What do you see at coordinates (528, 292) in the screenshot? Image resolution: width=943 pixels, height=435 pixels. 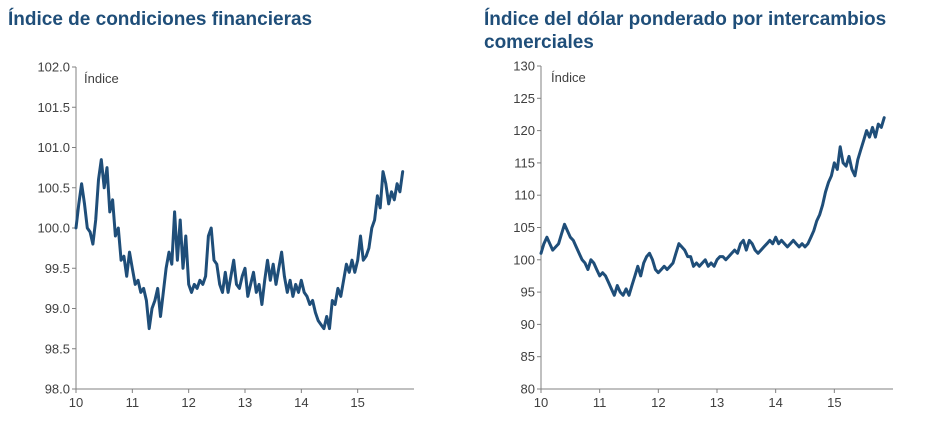 I see `right-y-tick-label: 95` at bounding box center [528, 292].